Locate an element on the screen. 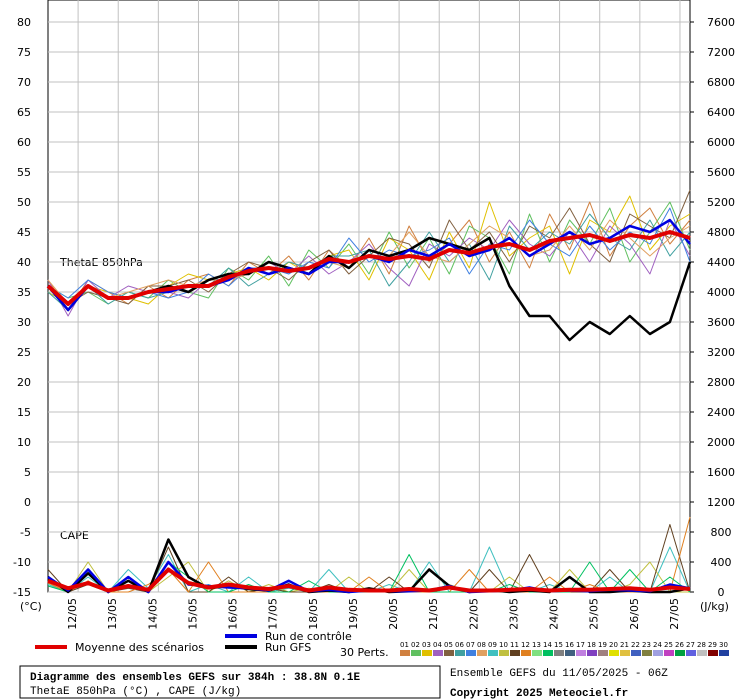 The height and width of the screenshot is (700, 740). y2-tick-label: 800 is located at coordinates (721, 532).